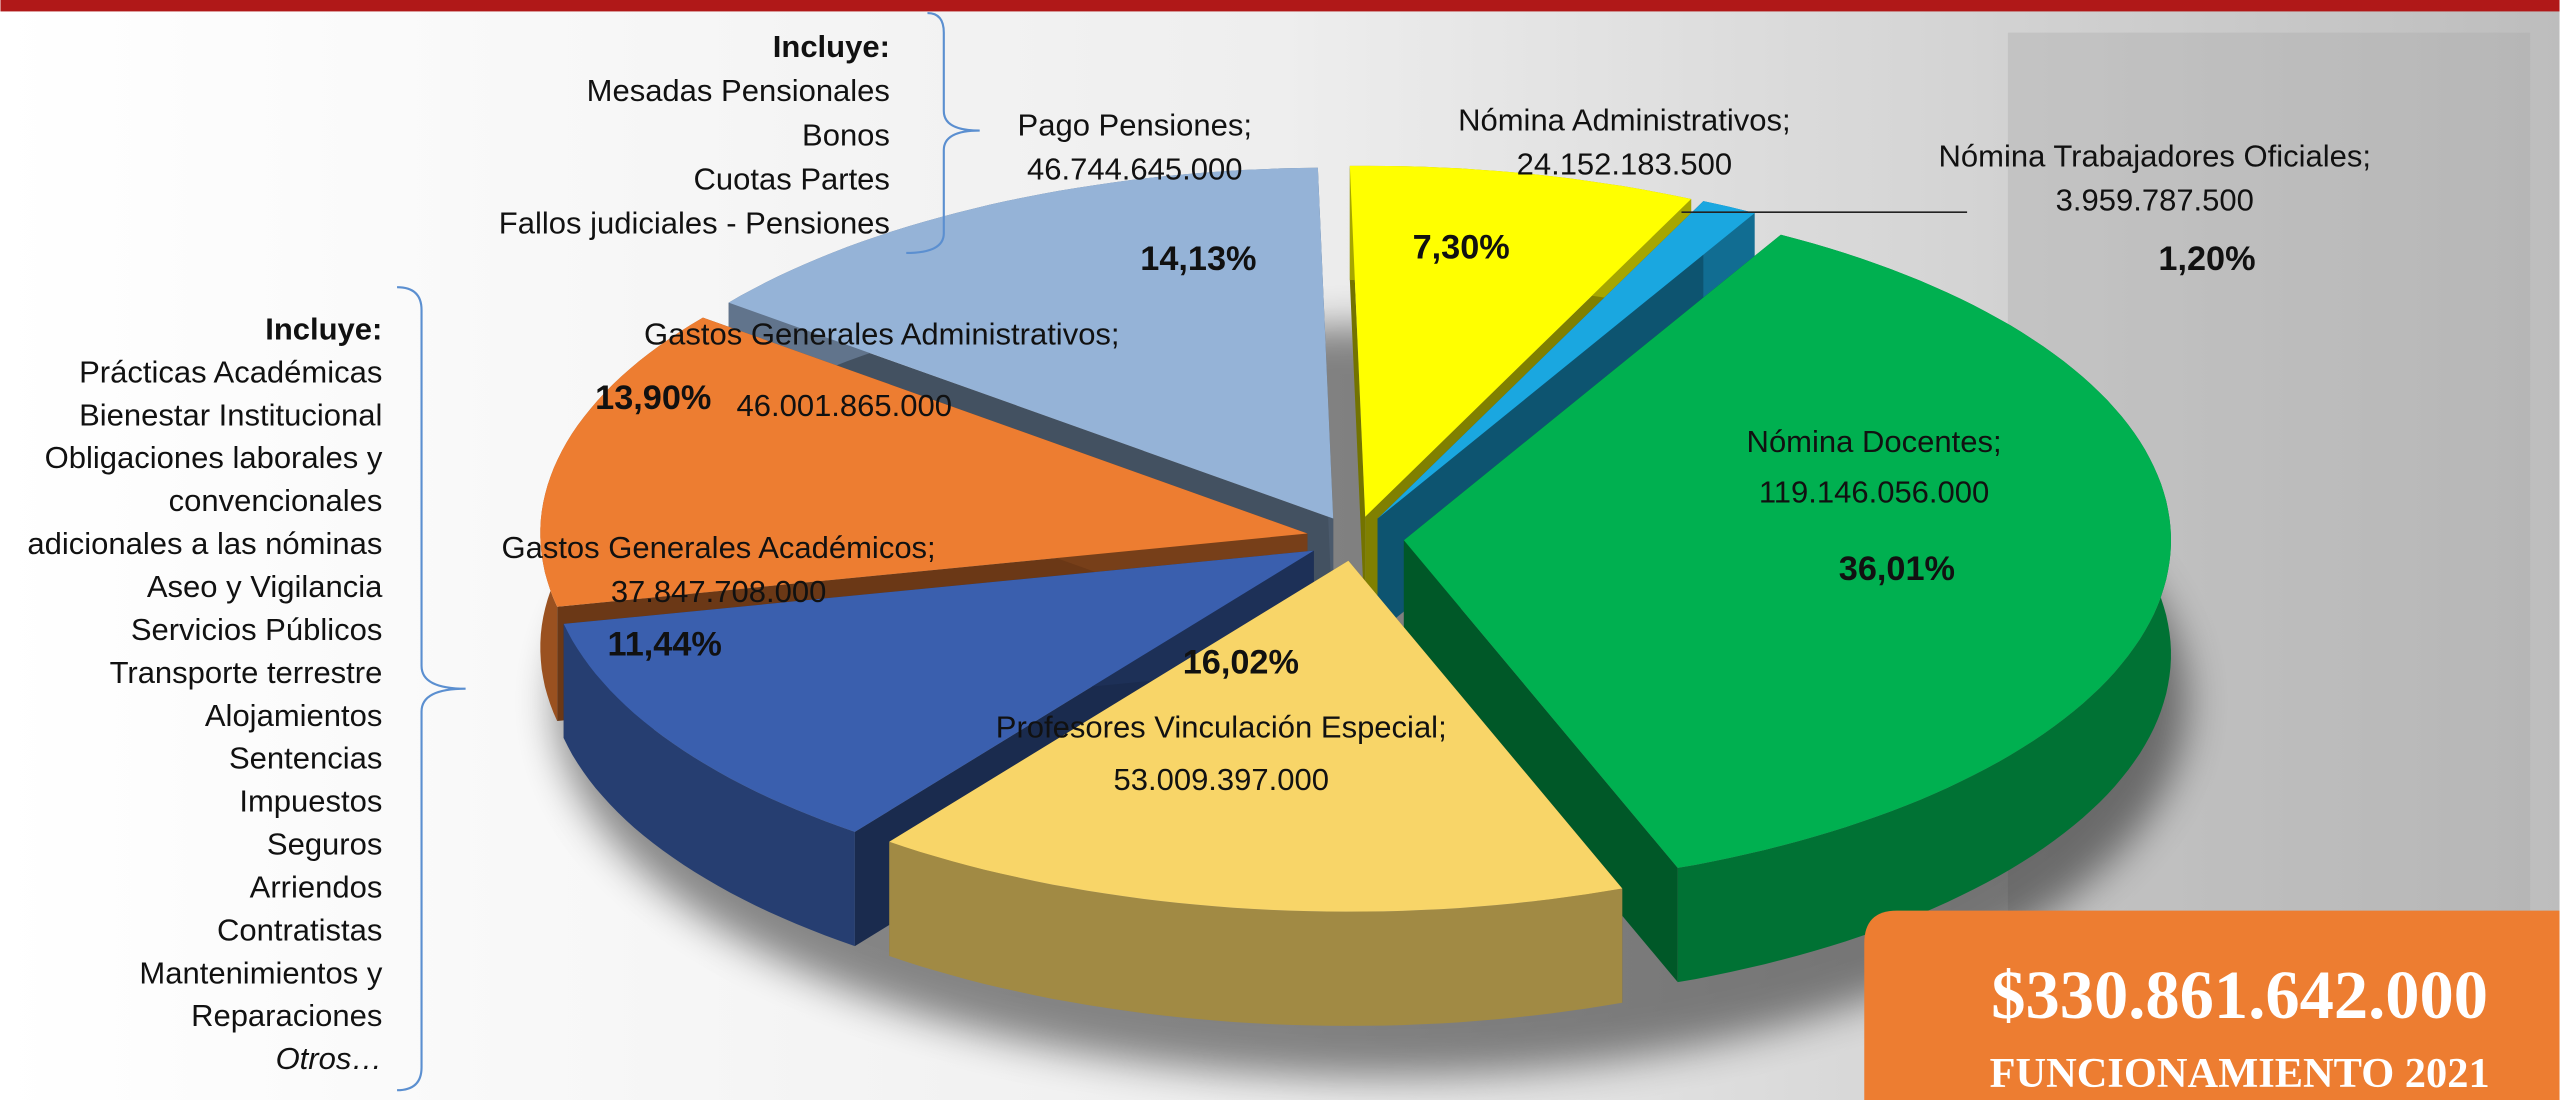 The image size is (2560, 1104). What do you see at coordinates (2206, 259) in the screenshot?
I see `percent-label: 1,20%` at bounding box center [2206, 259].